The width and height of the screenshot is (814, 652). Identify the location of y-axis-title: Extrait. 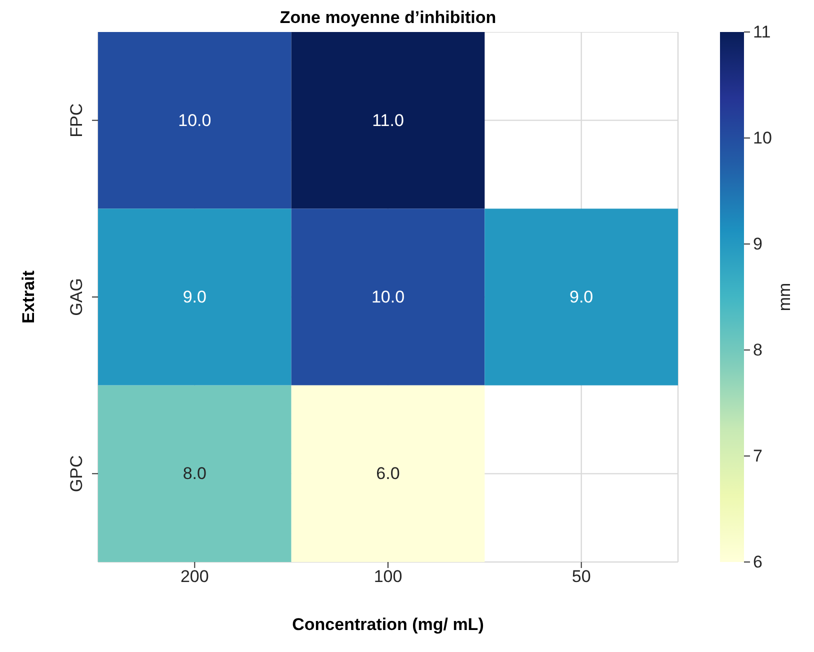
(28, 297).